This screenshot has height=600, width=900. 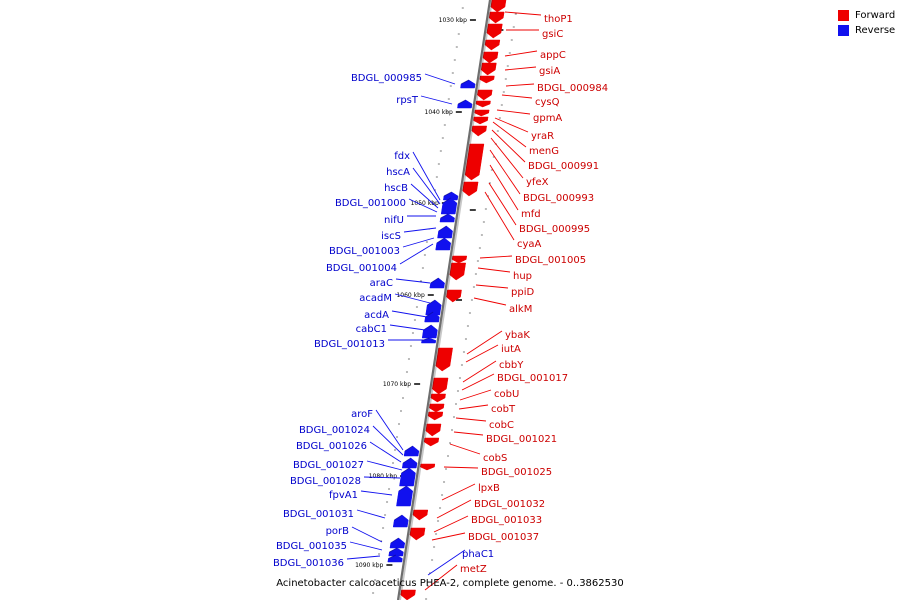 What do you see at coordinates (875, 15) in the screenshot?
I see `legend-forward-label: Forward` at bounding box center [875, 15].